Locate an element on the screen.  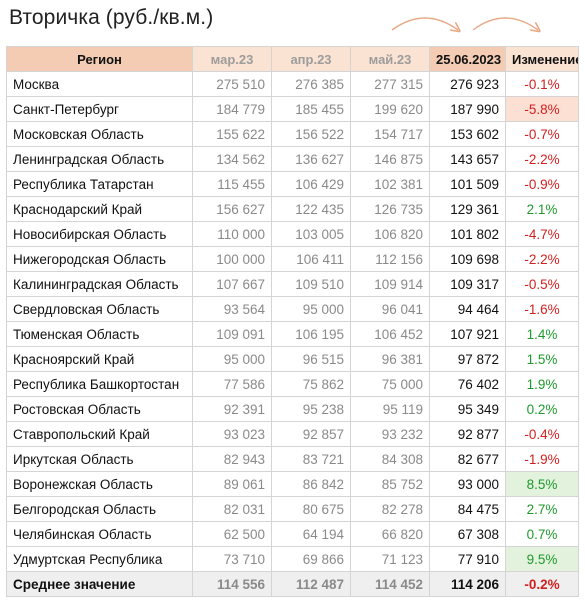
march-value-cell: 93 564 is located at coordinates (232, 309).